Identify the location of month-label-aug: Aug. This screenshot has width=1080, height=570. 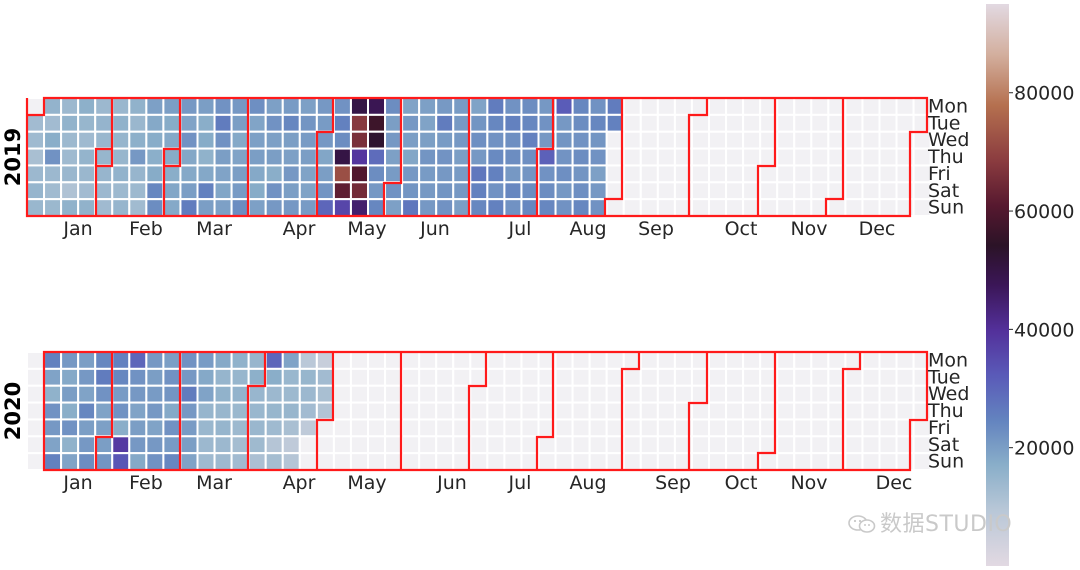
(587, 229).